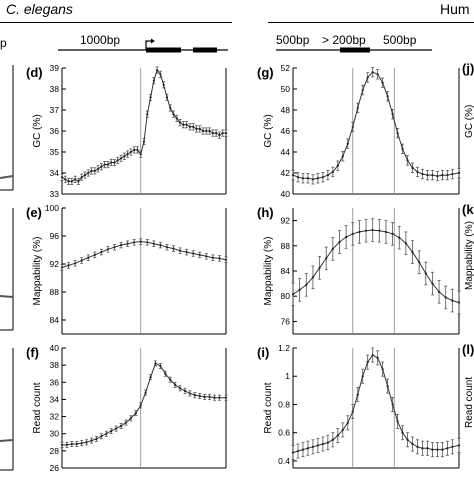 This screenshot has width=474, height=479. What do you see at coordinates (468, 349) in the screenshot?
I see `panel-label-l: (l)` at bounding box center [468, 349].